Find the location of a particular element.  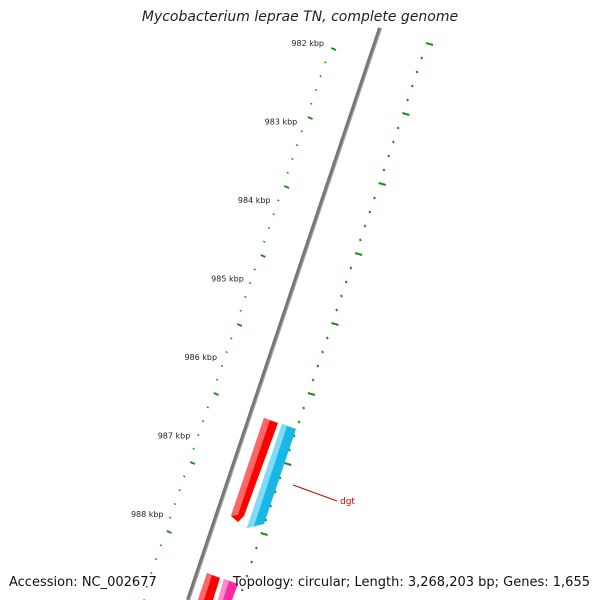

tick-label: 984 kbp is located at coordinates (254, 200).